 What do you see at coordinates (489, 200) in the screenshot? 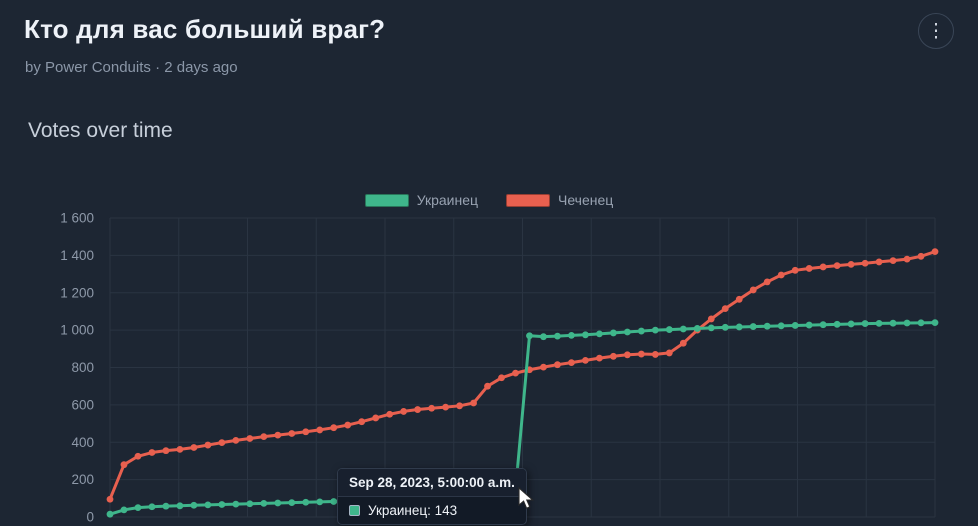
I see `chart-legend: Украинец Чеченец` at bounding box center [489, 200].